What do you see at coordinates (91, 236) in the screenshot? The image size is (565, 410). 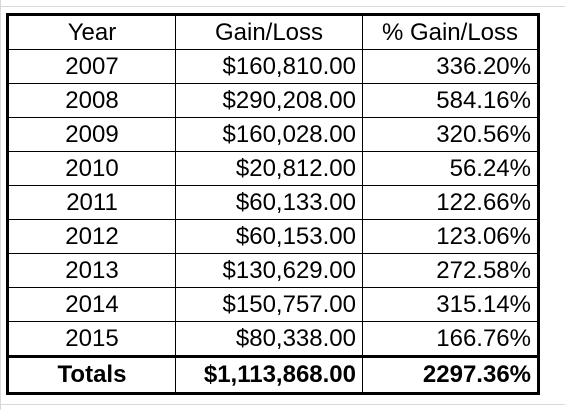 I see `year-cell: 2012` at bounding box center [91, 236].